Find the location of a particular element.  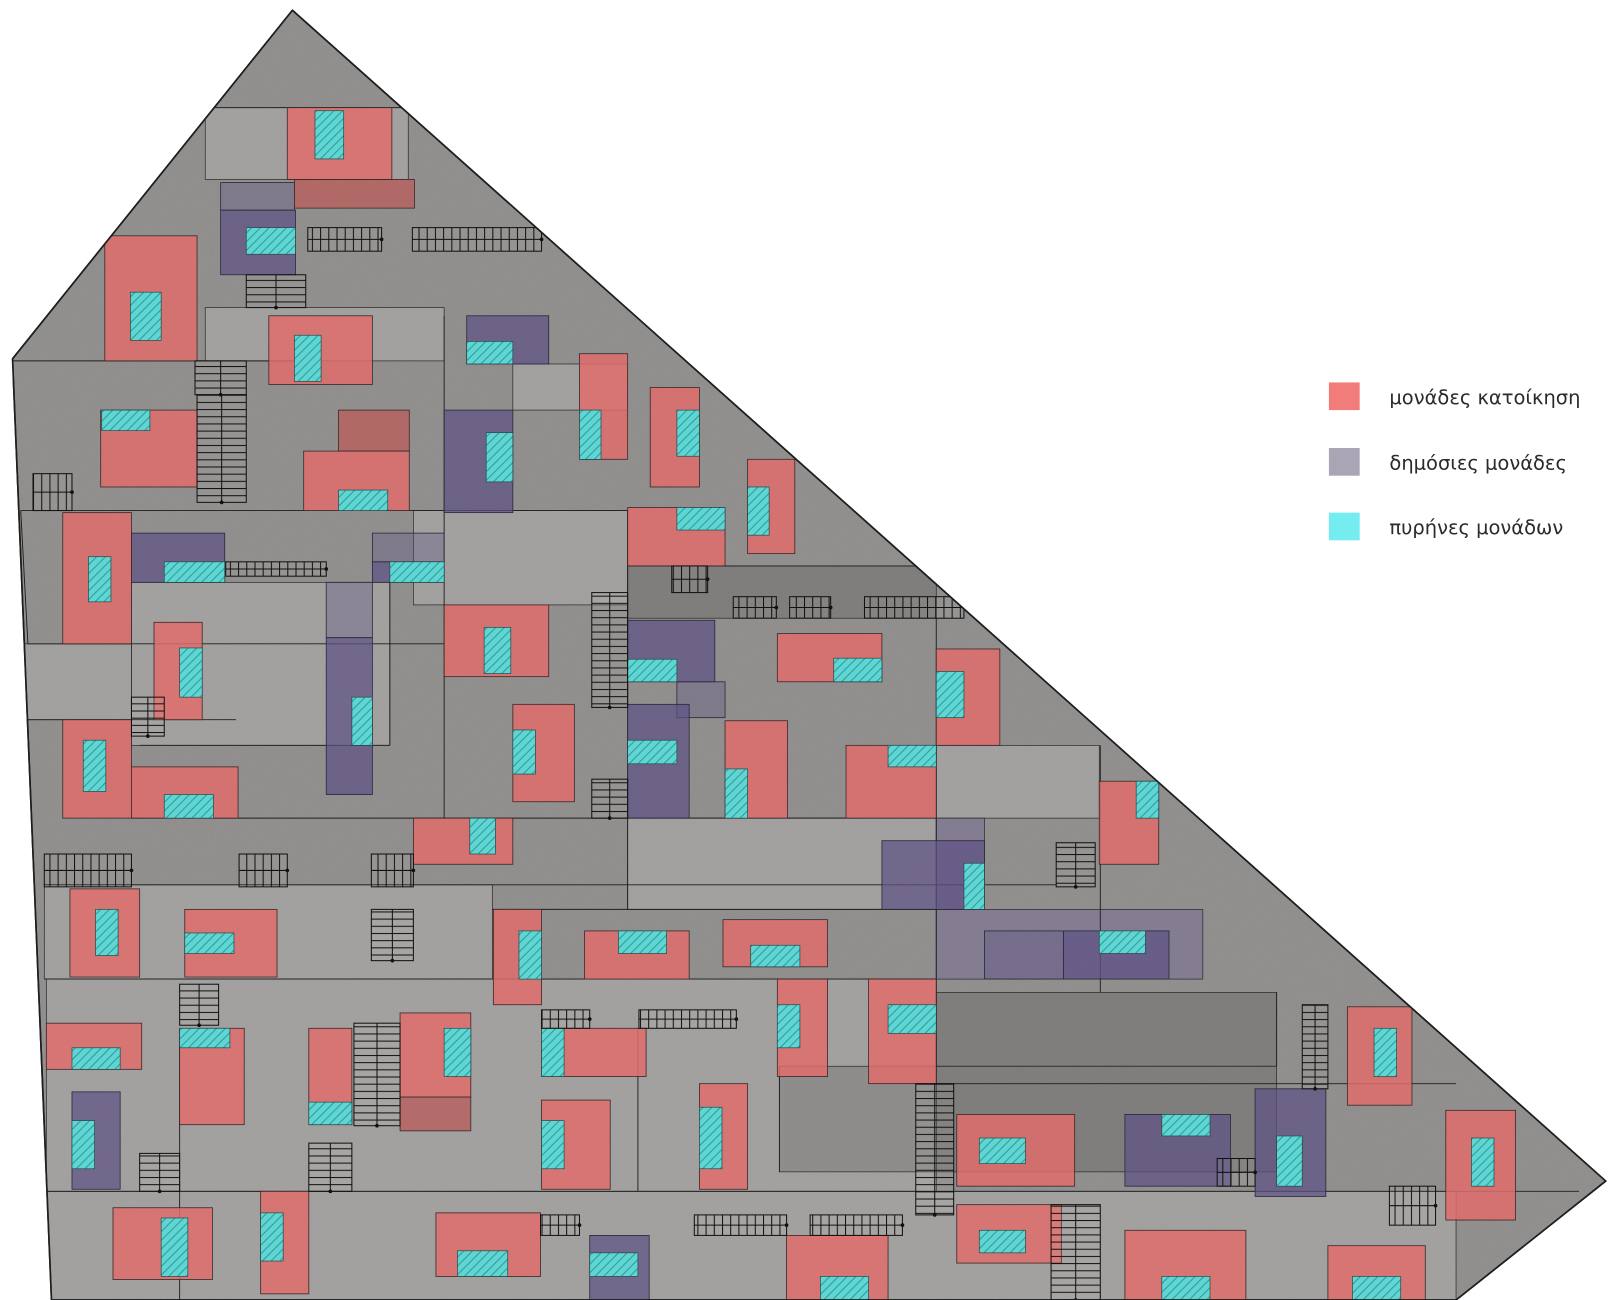

legend-item-cores: πυρήνες μονάδων is located at coordinates (1445, 526).